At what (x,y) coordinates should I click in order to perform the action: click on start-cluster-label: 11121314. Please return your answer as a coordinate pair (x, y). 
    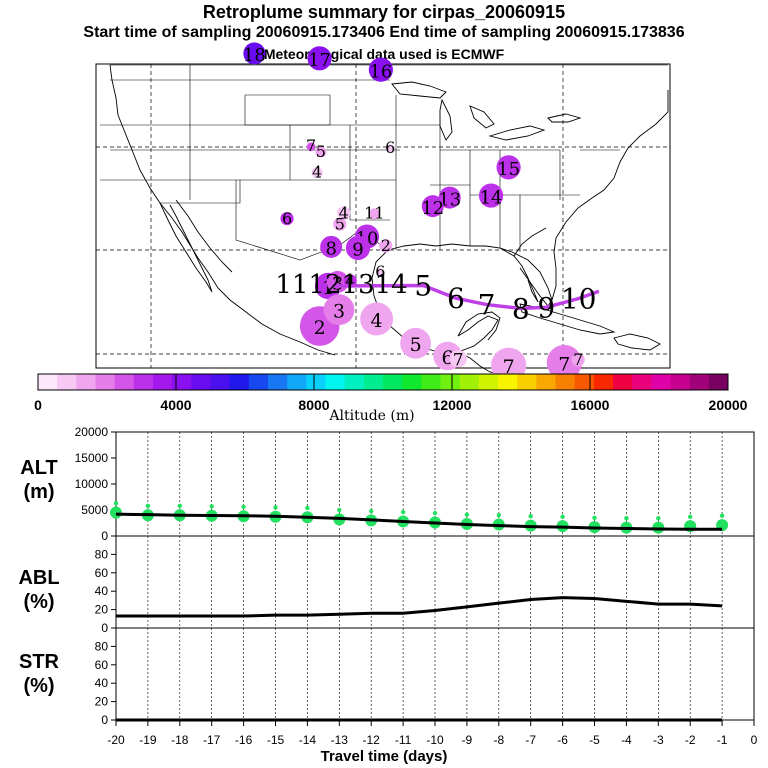
    Looking at the image, I should click on (341, 285).